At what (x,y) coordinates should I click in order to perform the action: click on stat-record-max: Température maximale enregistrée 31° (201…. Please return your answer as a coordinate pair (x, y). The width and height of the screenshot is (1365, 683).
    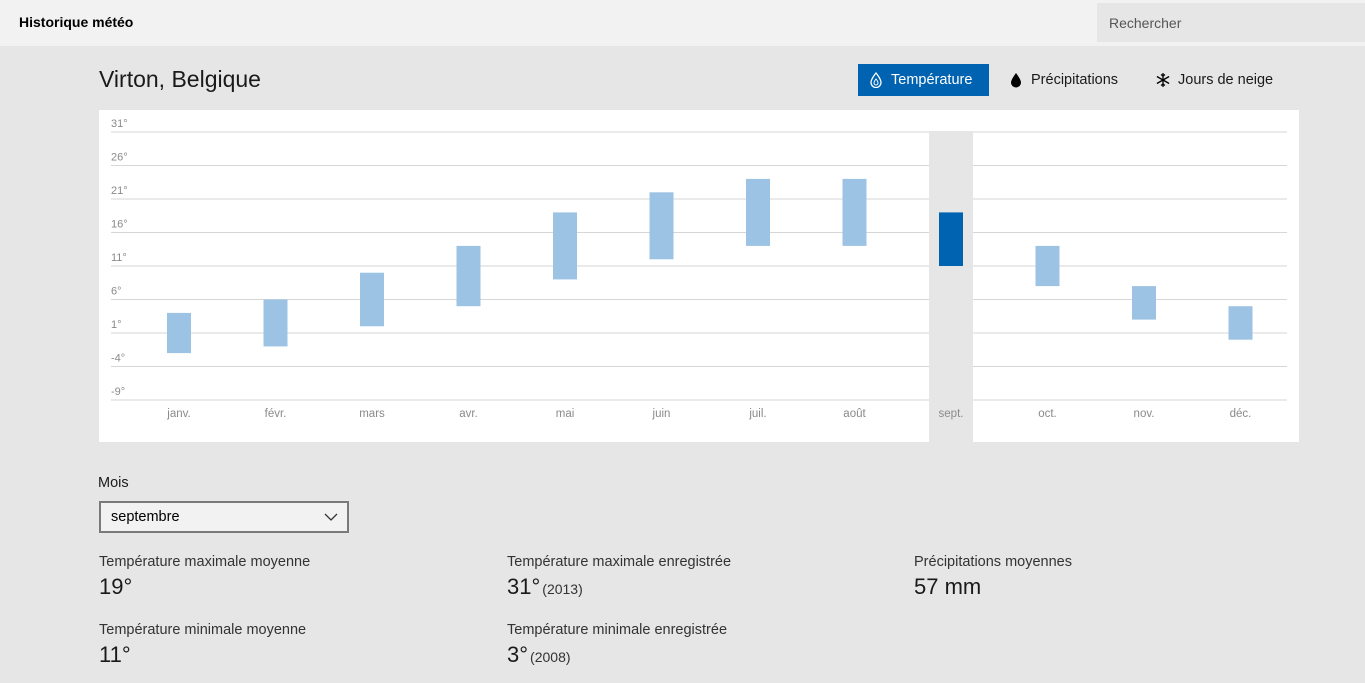
    Looking at the image, I should click on (619, 577).